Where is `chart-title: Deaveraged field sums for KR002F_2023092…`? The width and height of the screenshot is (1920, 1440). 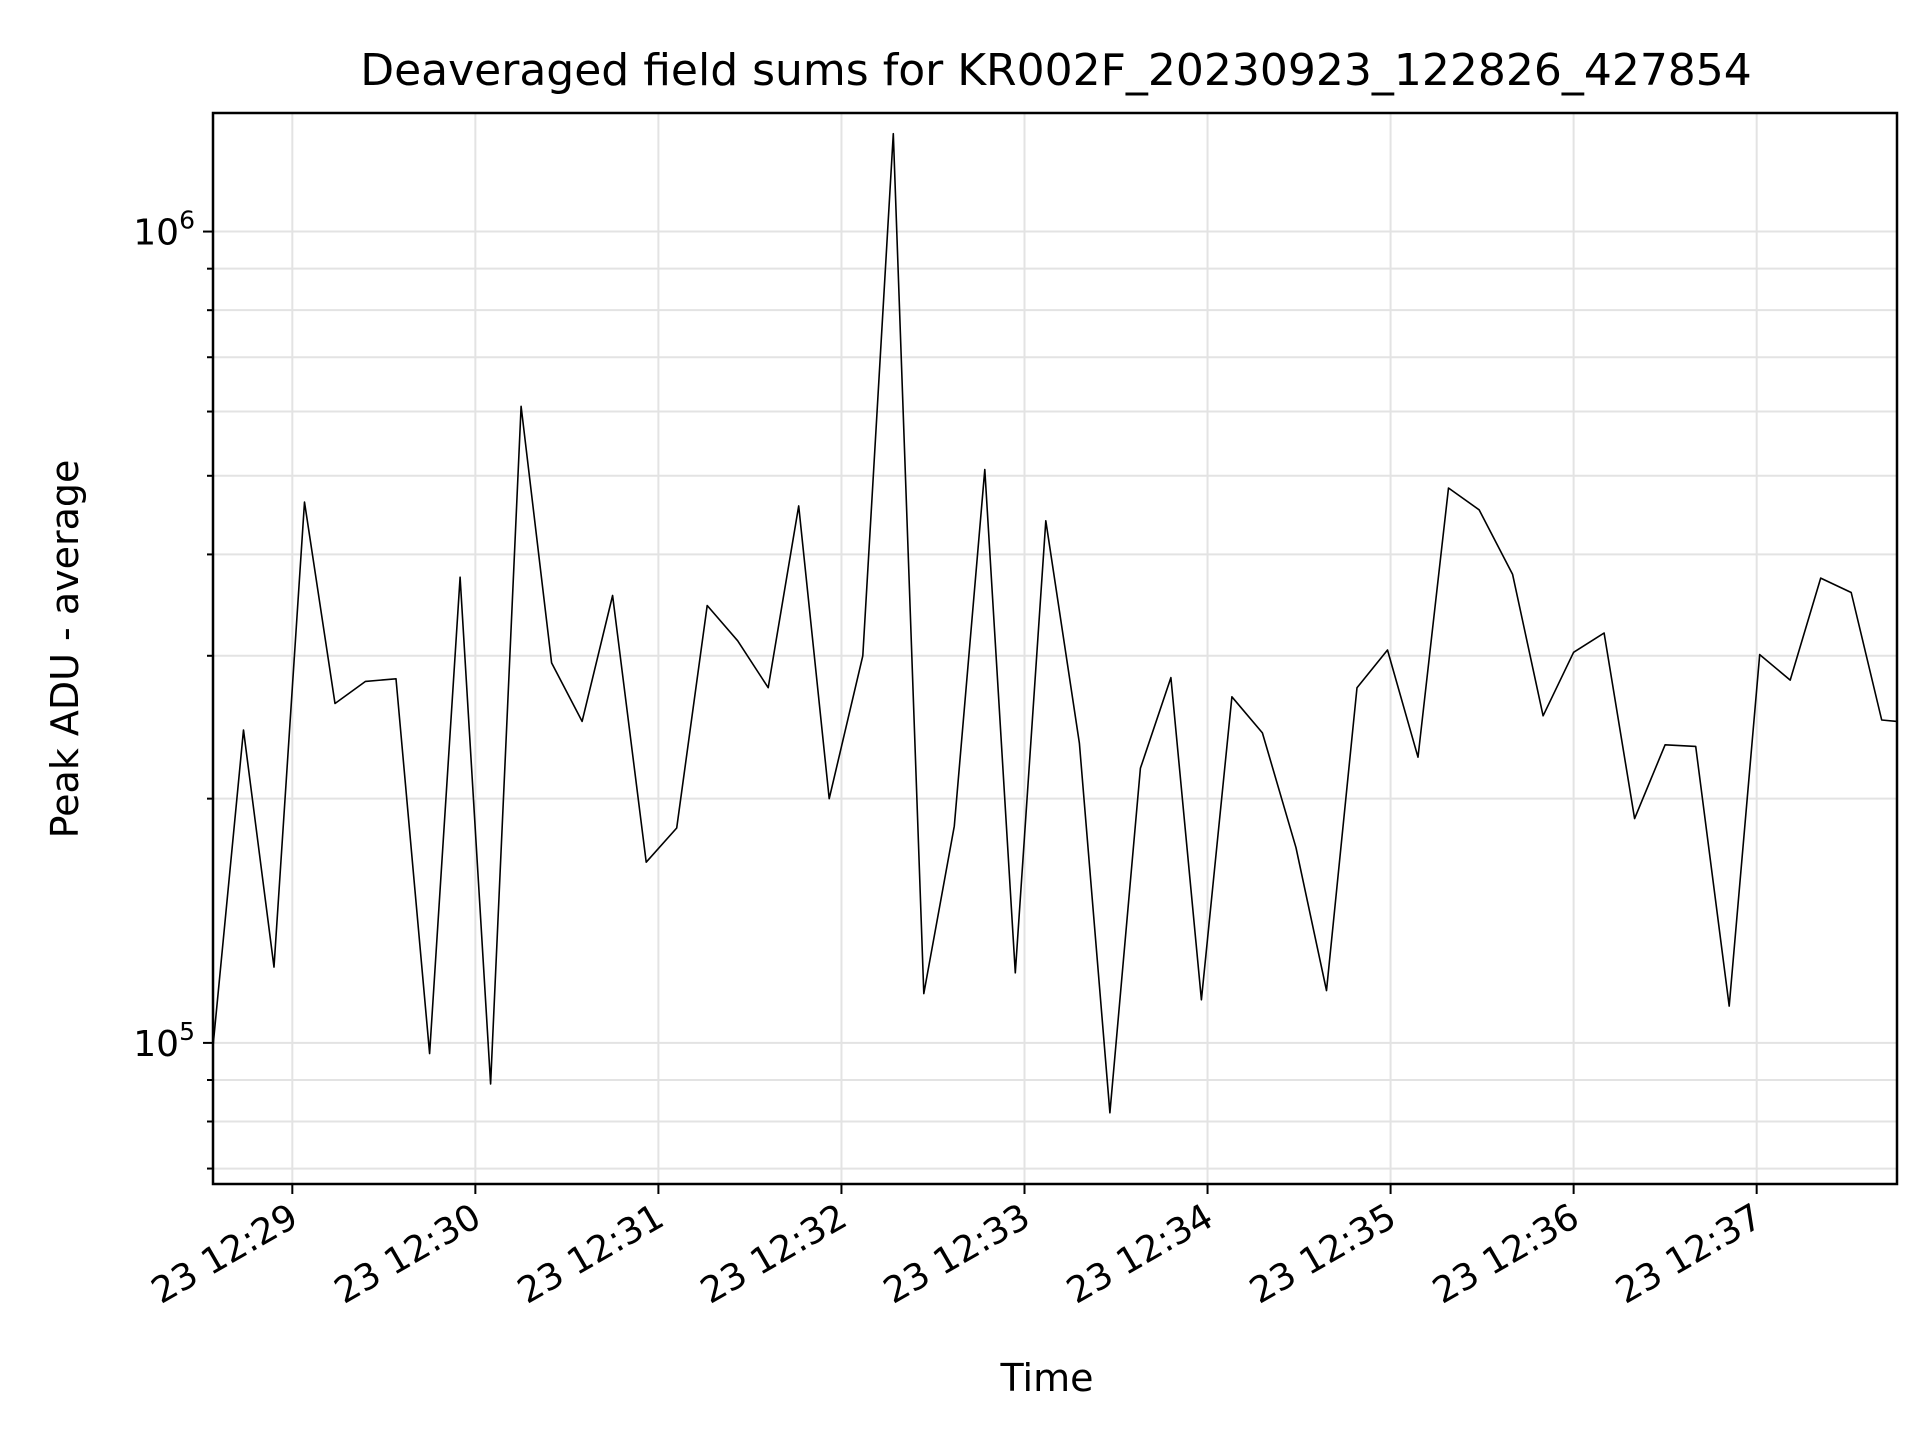
chart-title: Deaveraged field sums for KR002F_2023092… is located at coordinates (1056, 70).